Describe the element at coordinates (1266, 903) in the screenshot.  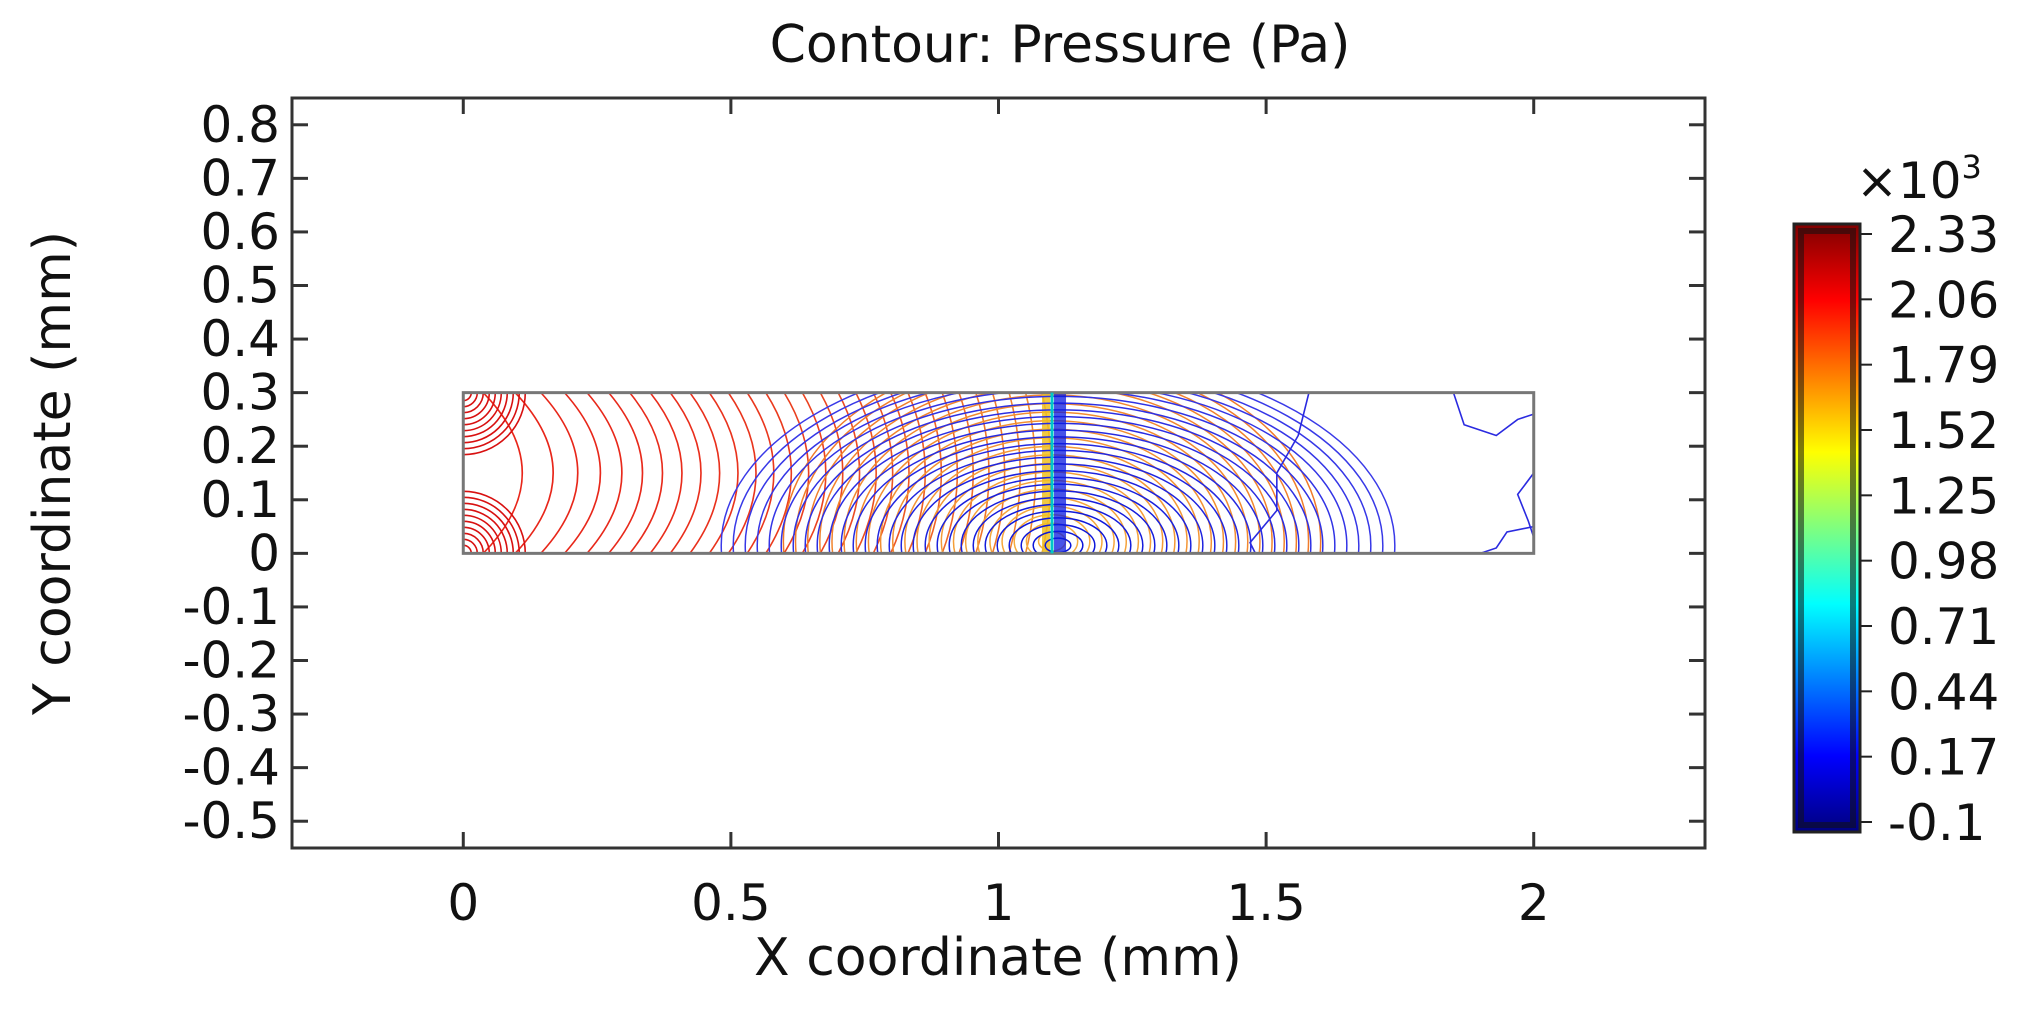
I see `x-tick-label: 1.5` at that location.